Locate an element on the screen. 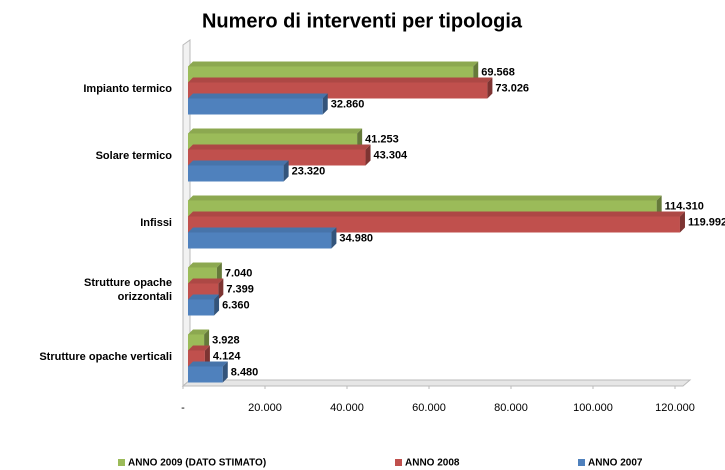  x-tick-label: 40.000 is located at coordinates (347, 408).